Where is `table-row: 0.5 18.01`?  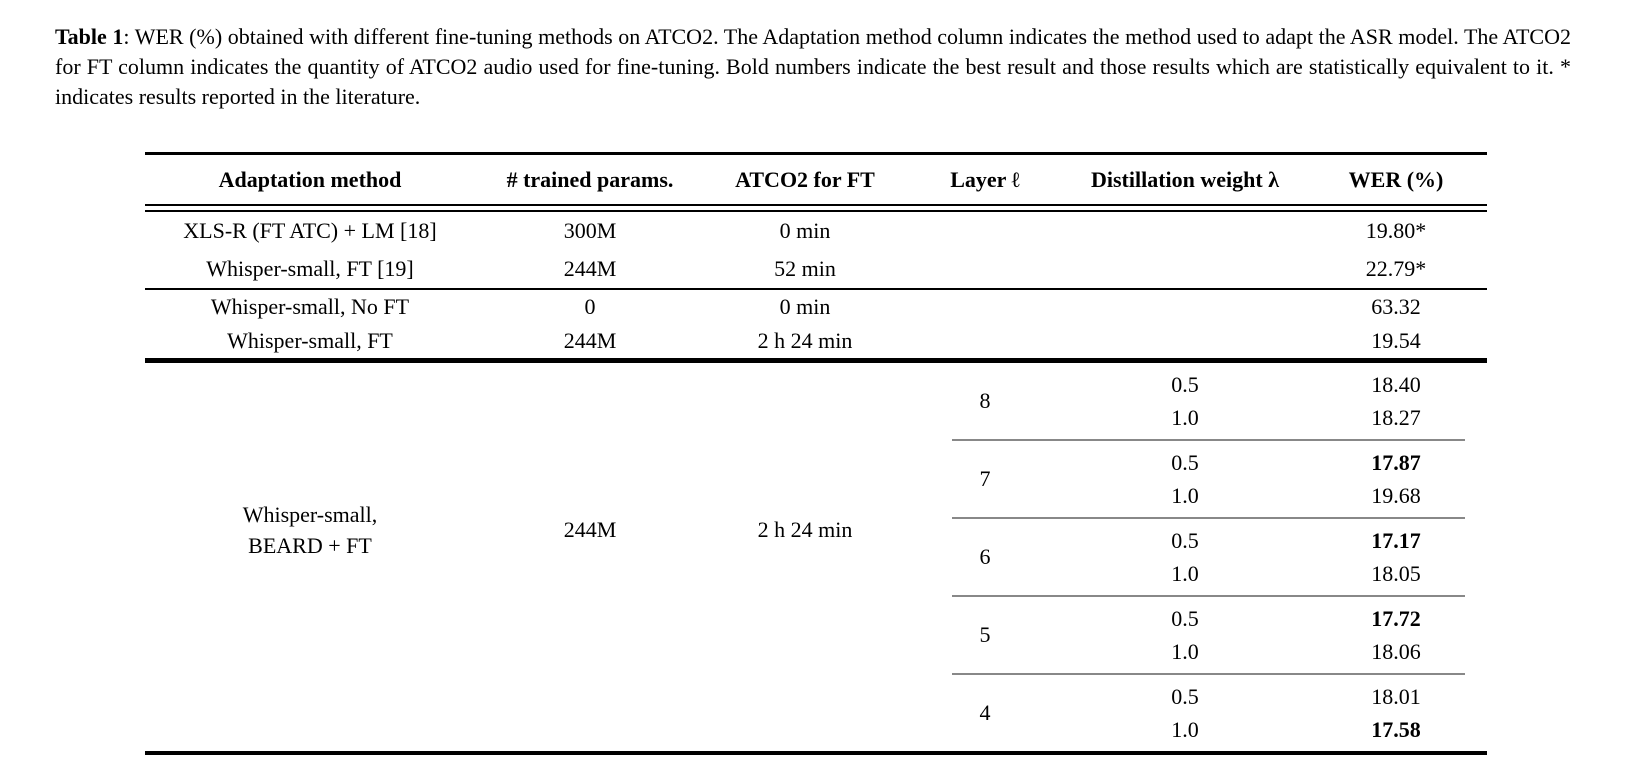
table-row: 0.5 18.01 is located at coordinates (1276, 696).